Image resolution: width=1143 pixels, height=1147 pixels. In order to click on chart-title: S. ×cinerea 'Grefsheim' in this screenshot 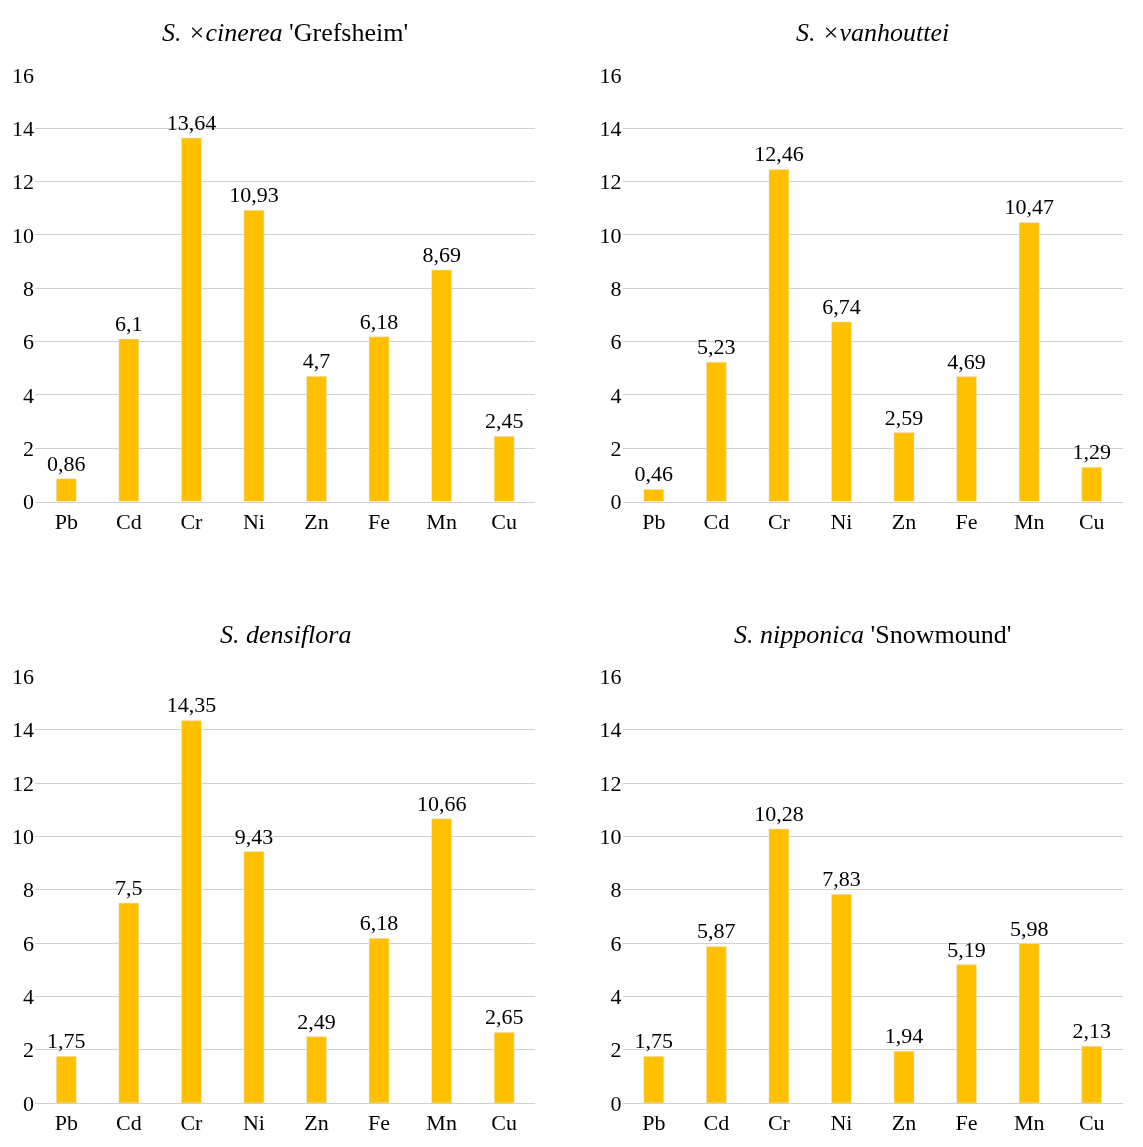, I will do `click(285, 32)`.